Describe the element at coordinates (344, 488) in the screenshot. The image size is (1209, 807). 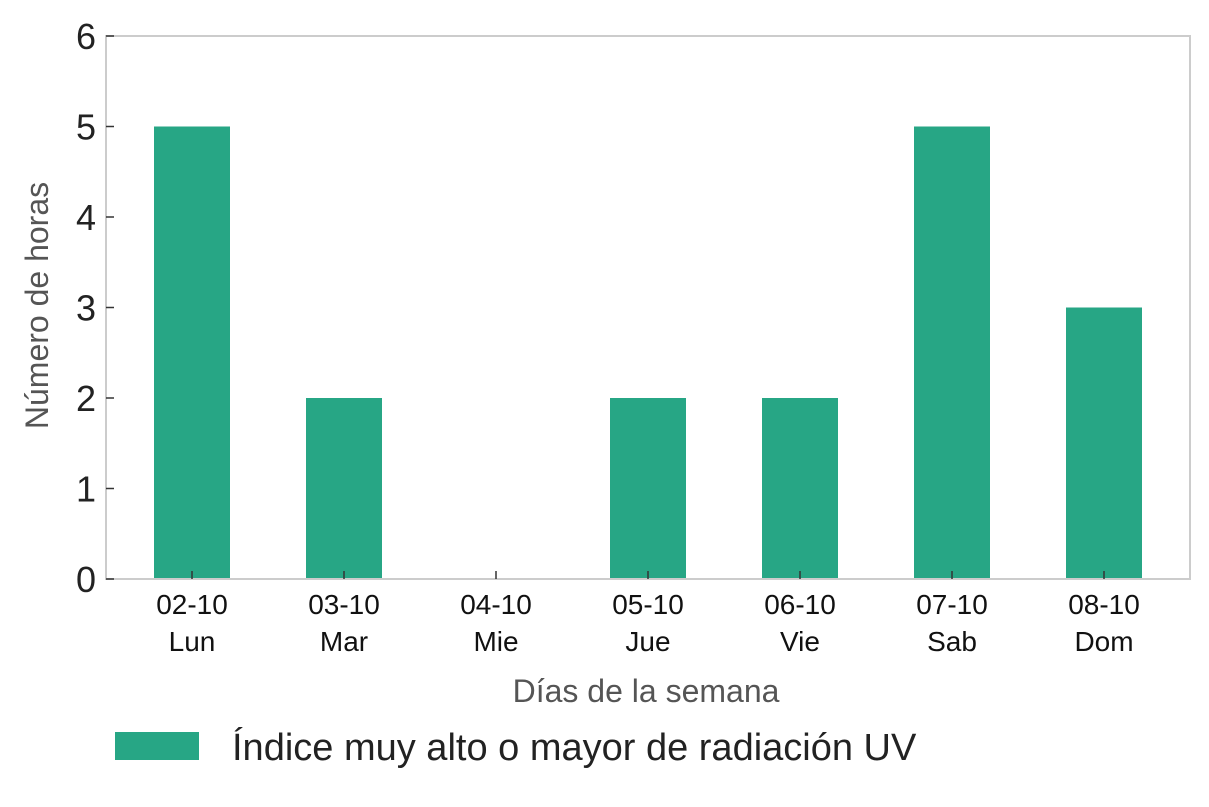
I see `bar-mar` at that location.